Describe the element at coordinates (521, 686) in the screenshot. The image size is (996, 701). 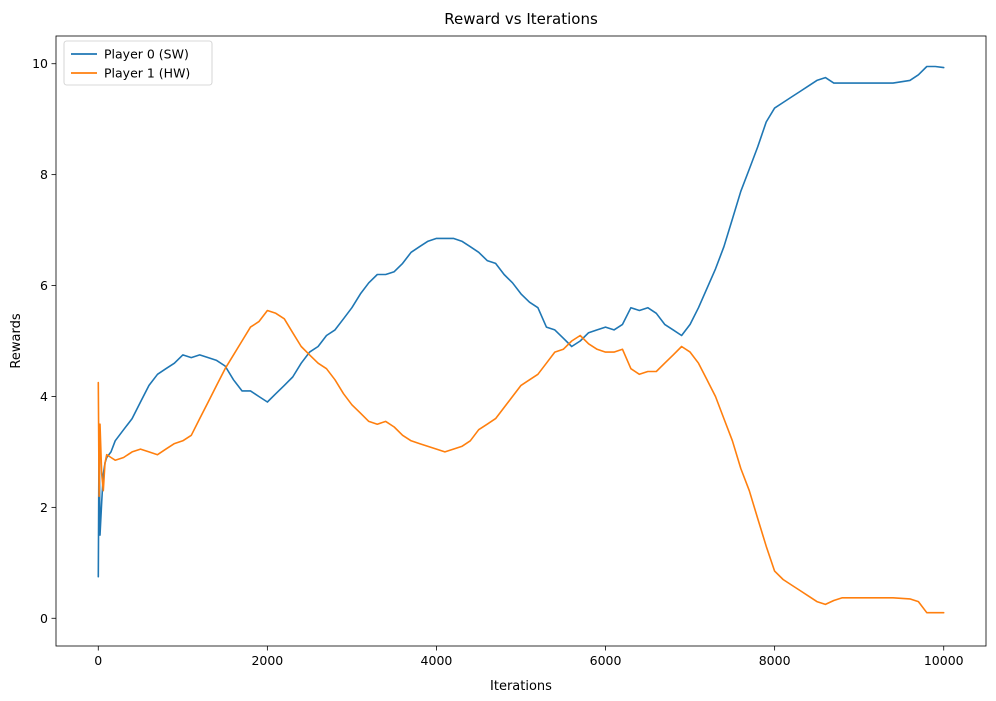
I see `x-axis-label: Iterations` at that location.